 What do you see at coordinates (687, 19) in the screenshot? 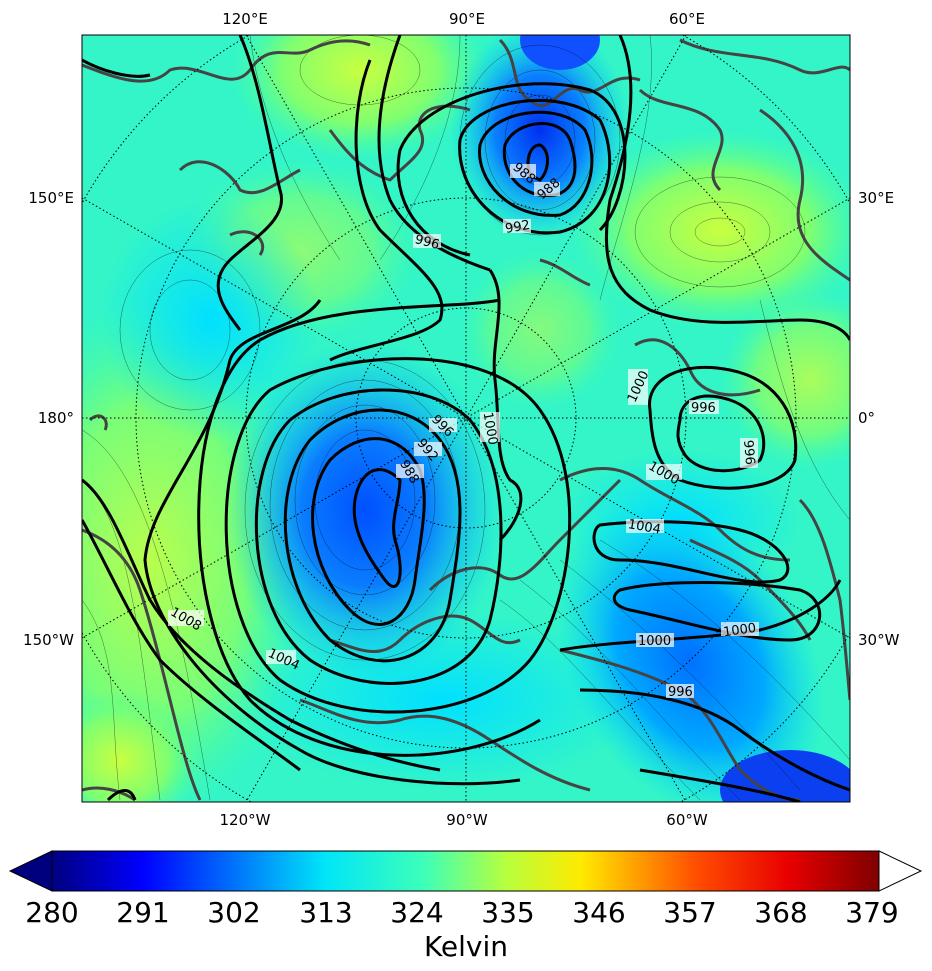
I see `top-tick-label: 60°E` at bounding box center [687, 19].